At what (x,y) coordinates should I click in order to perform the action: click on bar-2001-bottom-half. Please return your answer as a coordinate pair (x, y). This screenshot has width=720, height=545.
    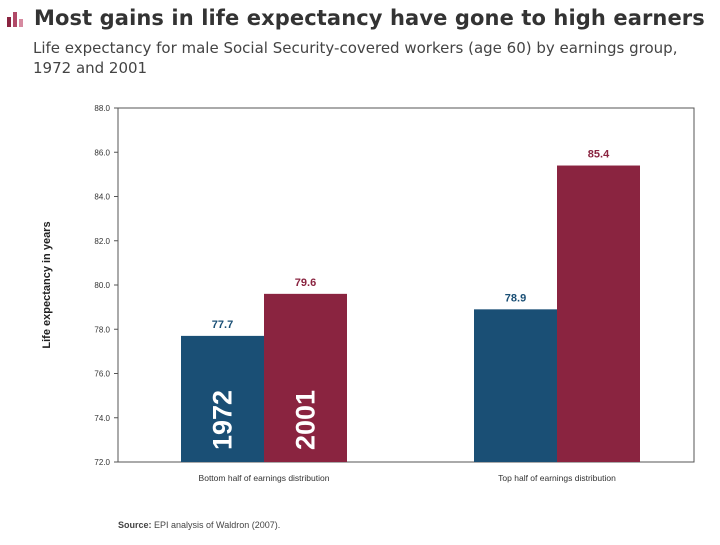
    Looking at the image, I should click on (305, 377).